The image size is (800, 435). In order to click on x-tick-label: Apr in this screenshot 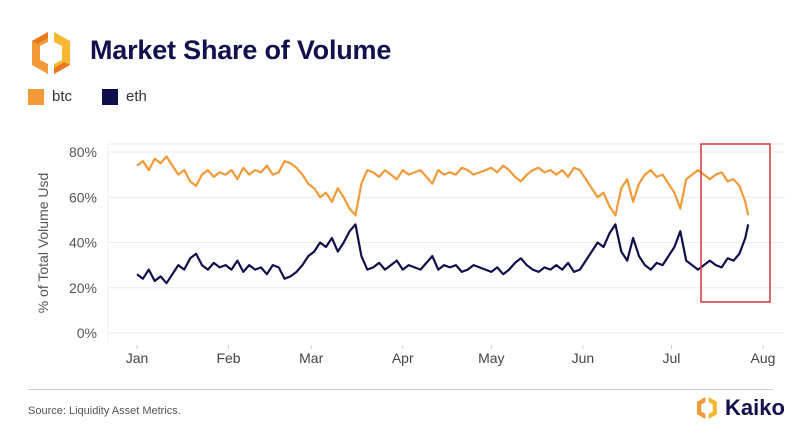, I will do `click(403, 358)`.